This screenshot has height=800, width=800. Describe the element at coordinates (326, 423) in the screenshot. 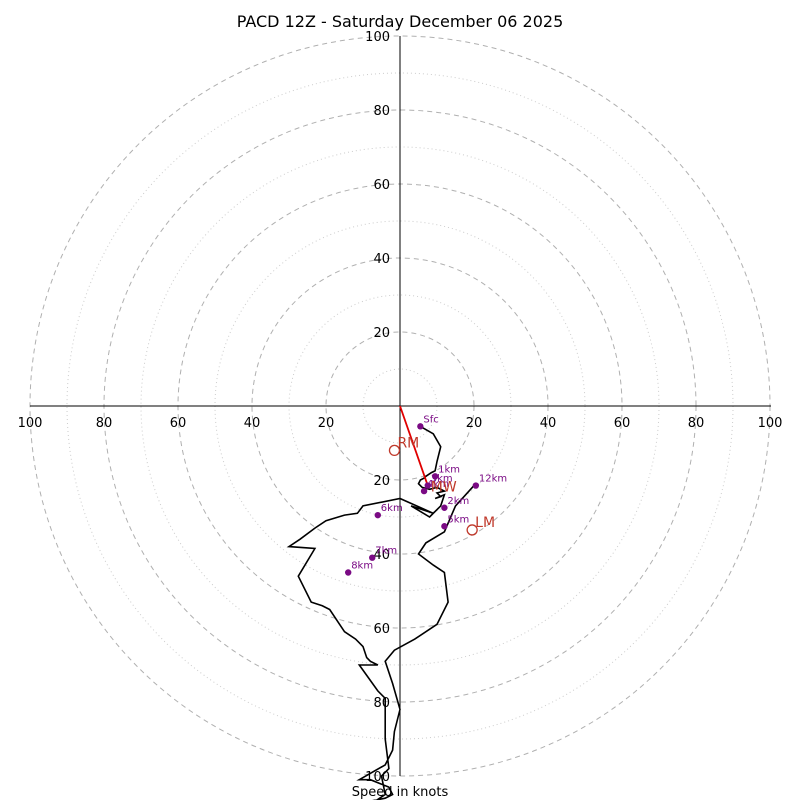

I see `tick-label-left-20: 20` at that location.